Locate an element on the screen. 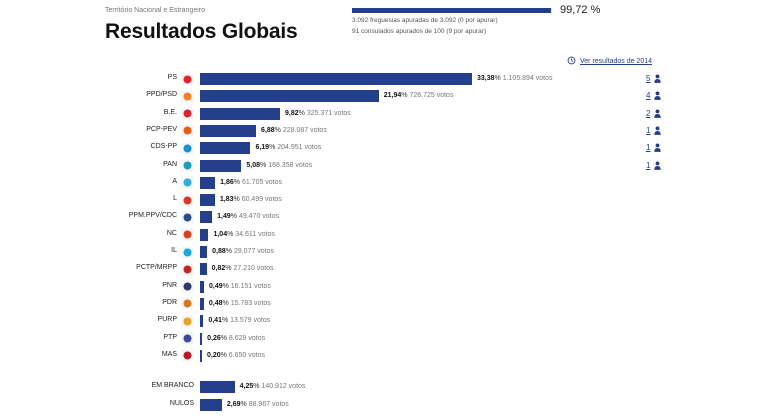 This screenshot has height=418, width=768. party-row-9-label: NC is located at coordinates (171, 233).